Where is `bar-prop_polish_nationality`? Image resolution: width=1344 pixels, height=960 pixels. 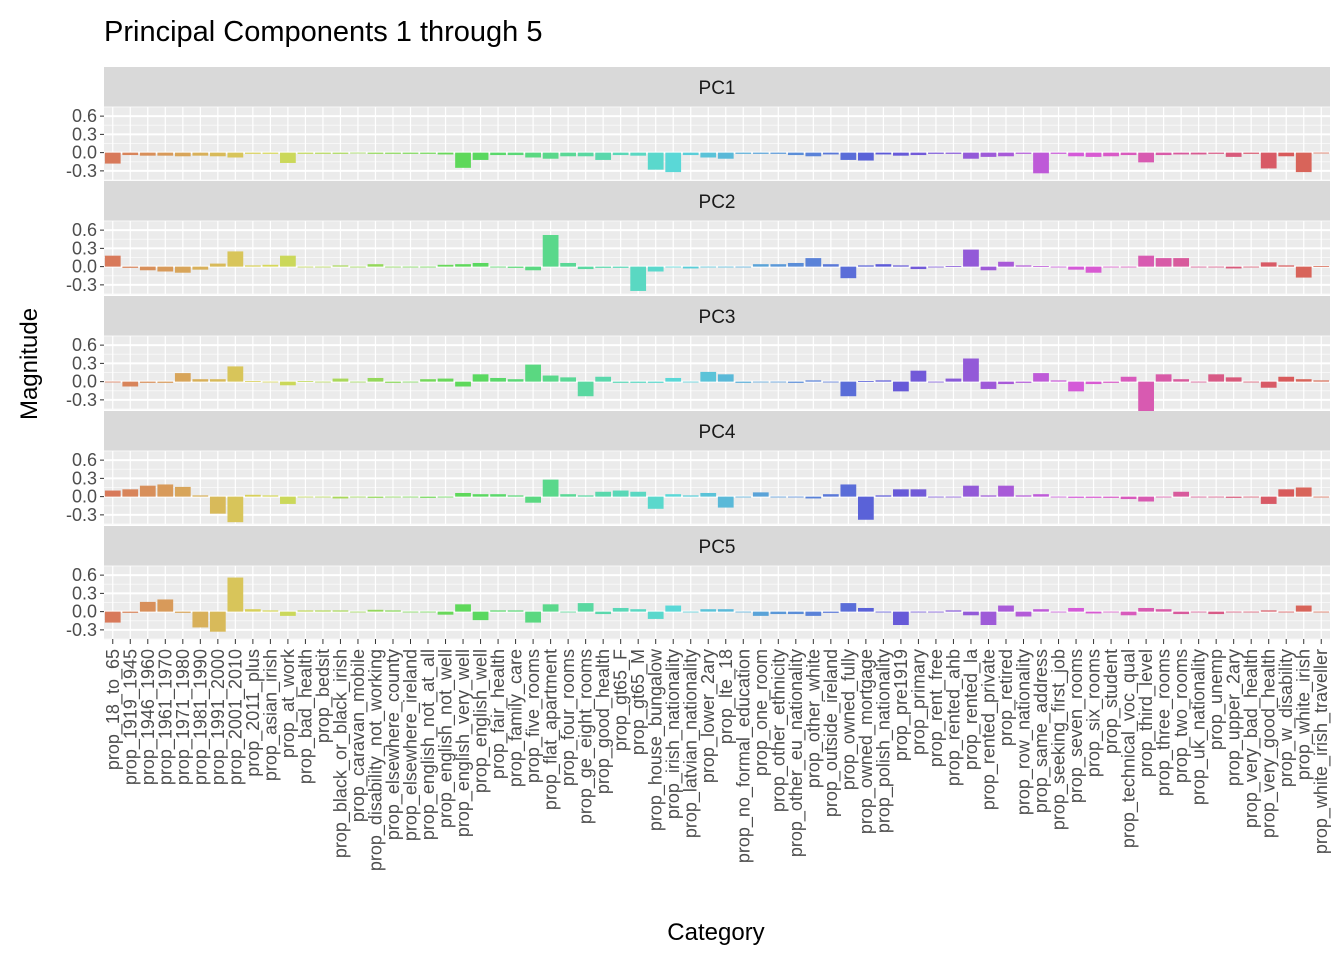
bar-prop_polish_nationality is located at coordinates (883, 265).